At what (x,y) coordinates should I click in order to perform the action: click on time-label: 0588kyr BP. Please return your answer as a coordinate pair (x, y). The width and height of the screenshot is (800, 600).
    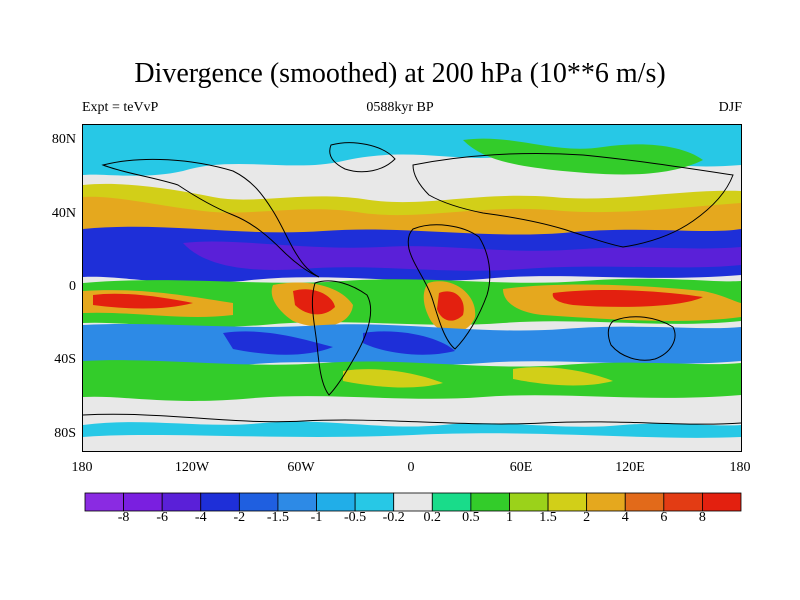
    Looking at the image, I should click on (400, 107).